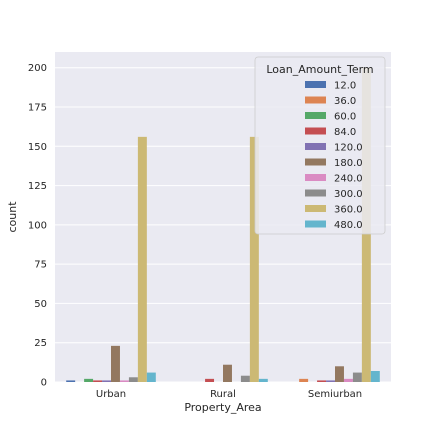 The image size is (432, 432). Describe the element at coordinates (37, 68) in the screenshot. I see `y-tick-label: 200` at that location.